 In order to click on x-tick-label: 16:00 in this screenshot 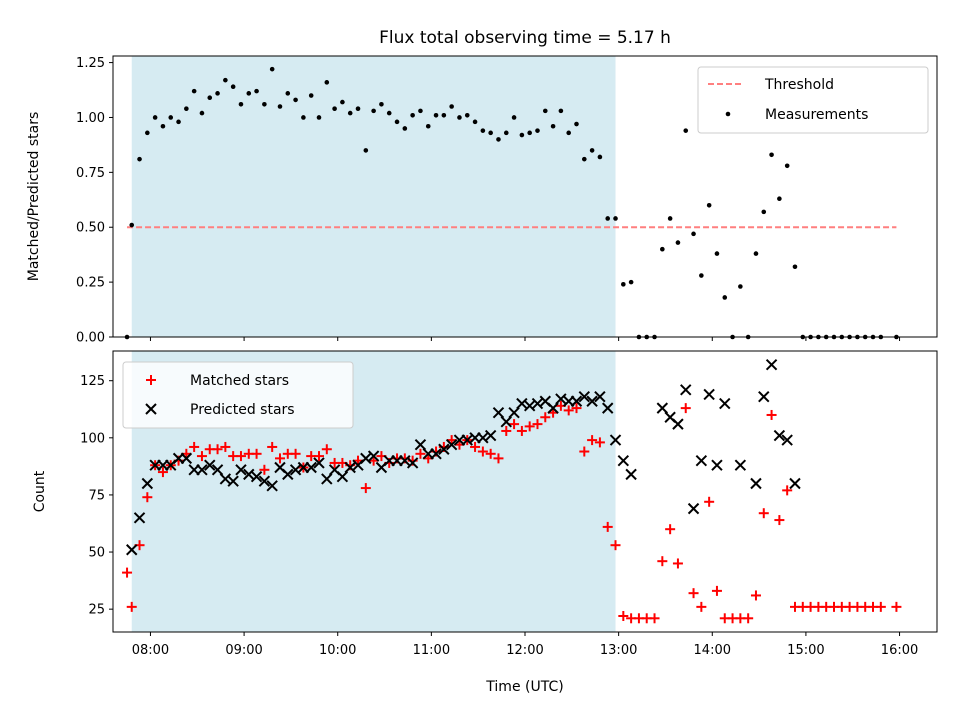, I will do `click(899, 650)`.